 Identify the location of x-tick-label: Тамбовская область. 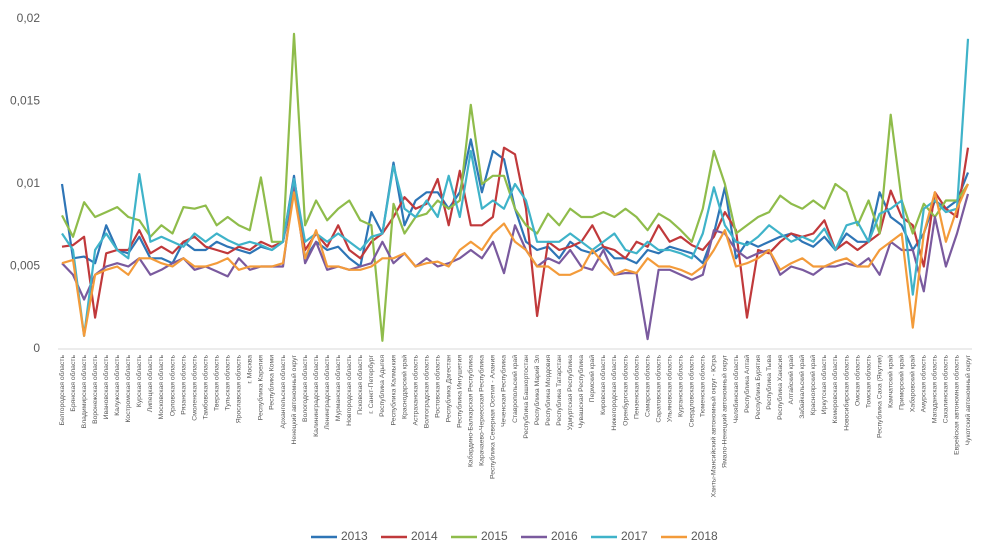
(205, 387).